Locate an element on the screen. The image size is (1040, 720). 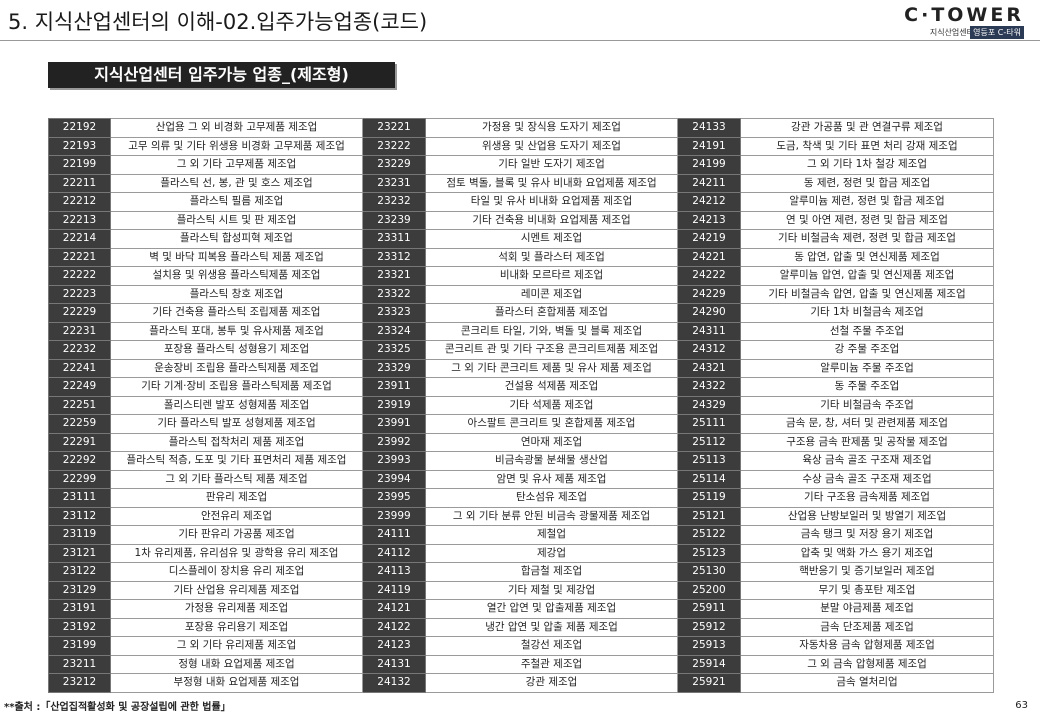
industry-name: 그 외 기타 1차 철강 제조업 is located at coordinates (867, 165).